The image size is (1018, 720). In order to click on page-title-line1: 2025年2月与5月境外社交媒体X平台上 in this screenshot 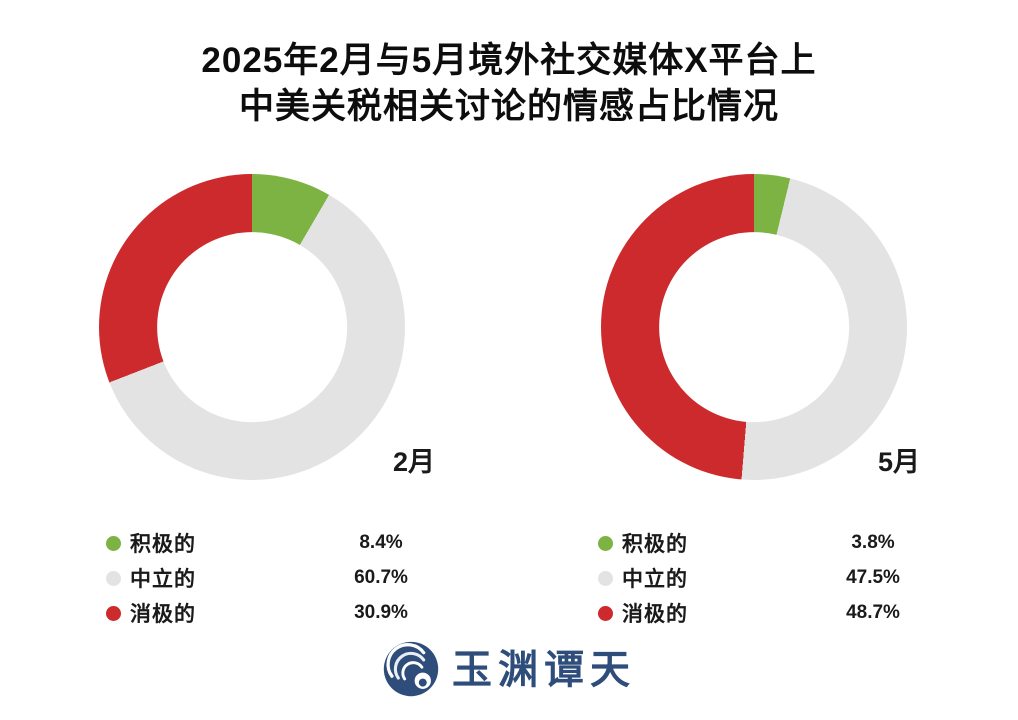, I will do `click(509, 60)`.